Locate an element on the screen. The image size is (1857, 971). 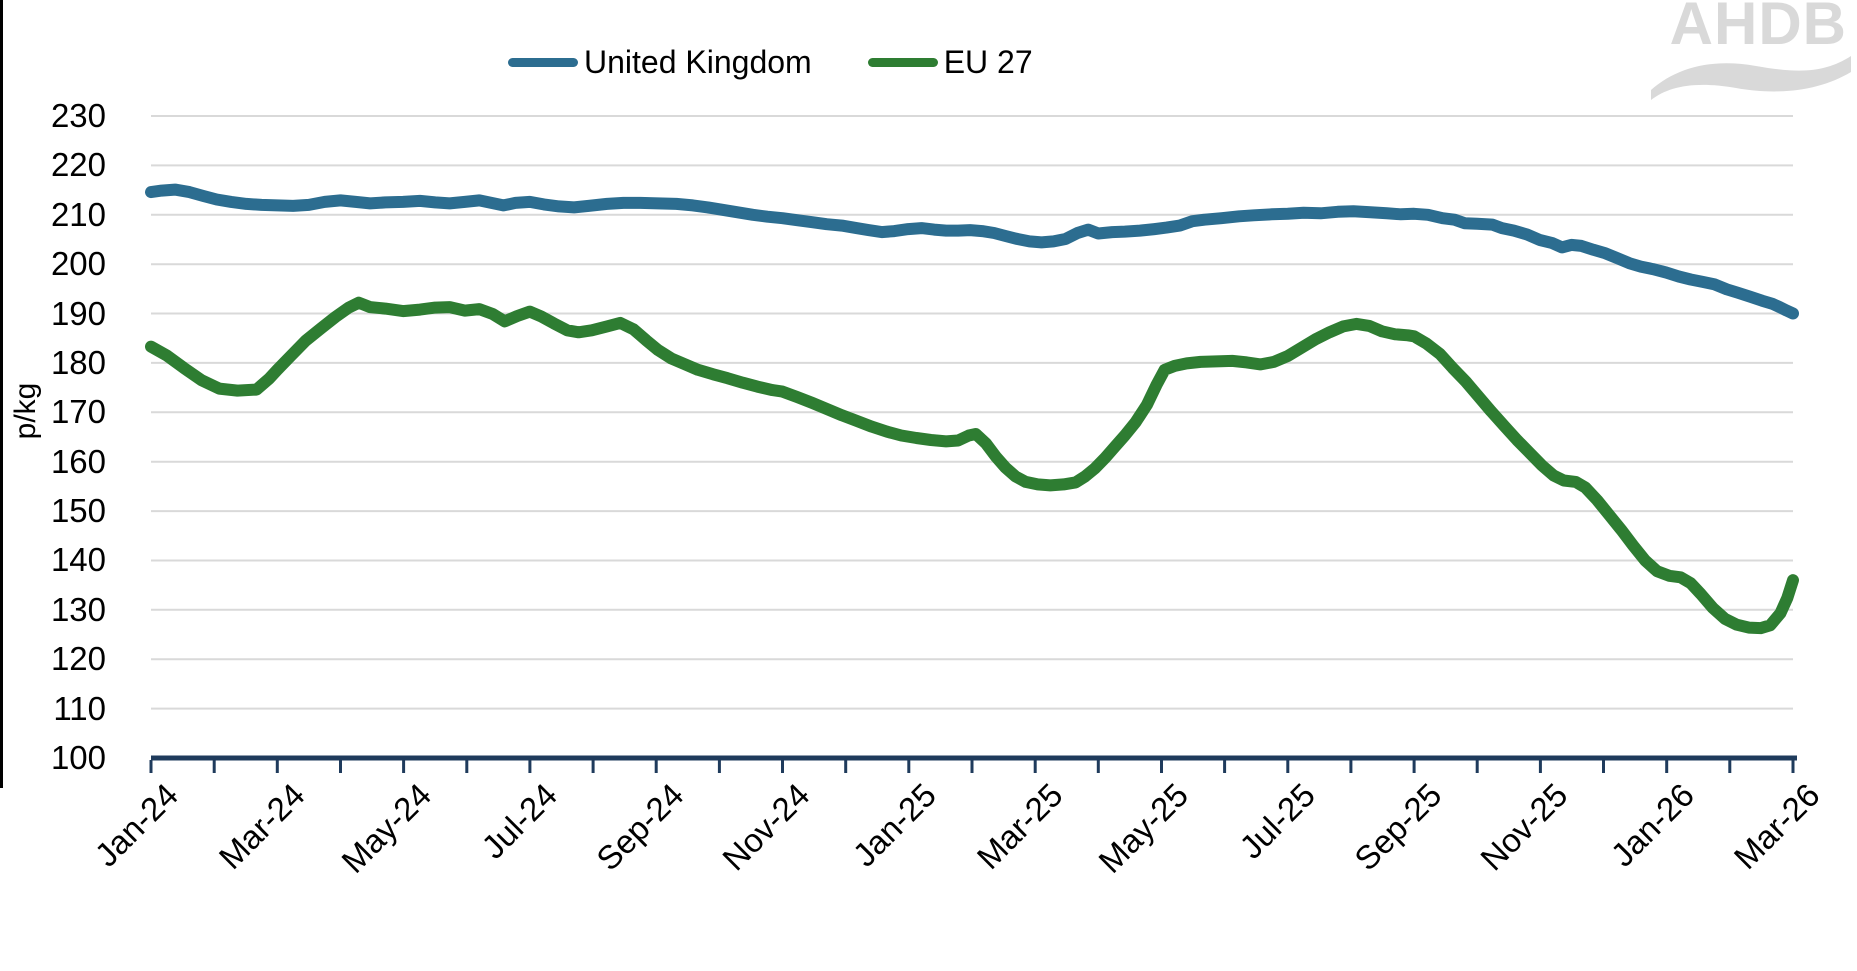
legend-label-eu-27: EU 27 is located at coordinates (988, 62).